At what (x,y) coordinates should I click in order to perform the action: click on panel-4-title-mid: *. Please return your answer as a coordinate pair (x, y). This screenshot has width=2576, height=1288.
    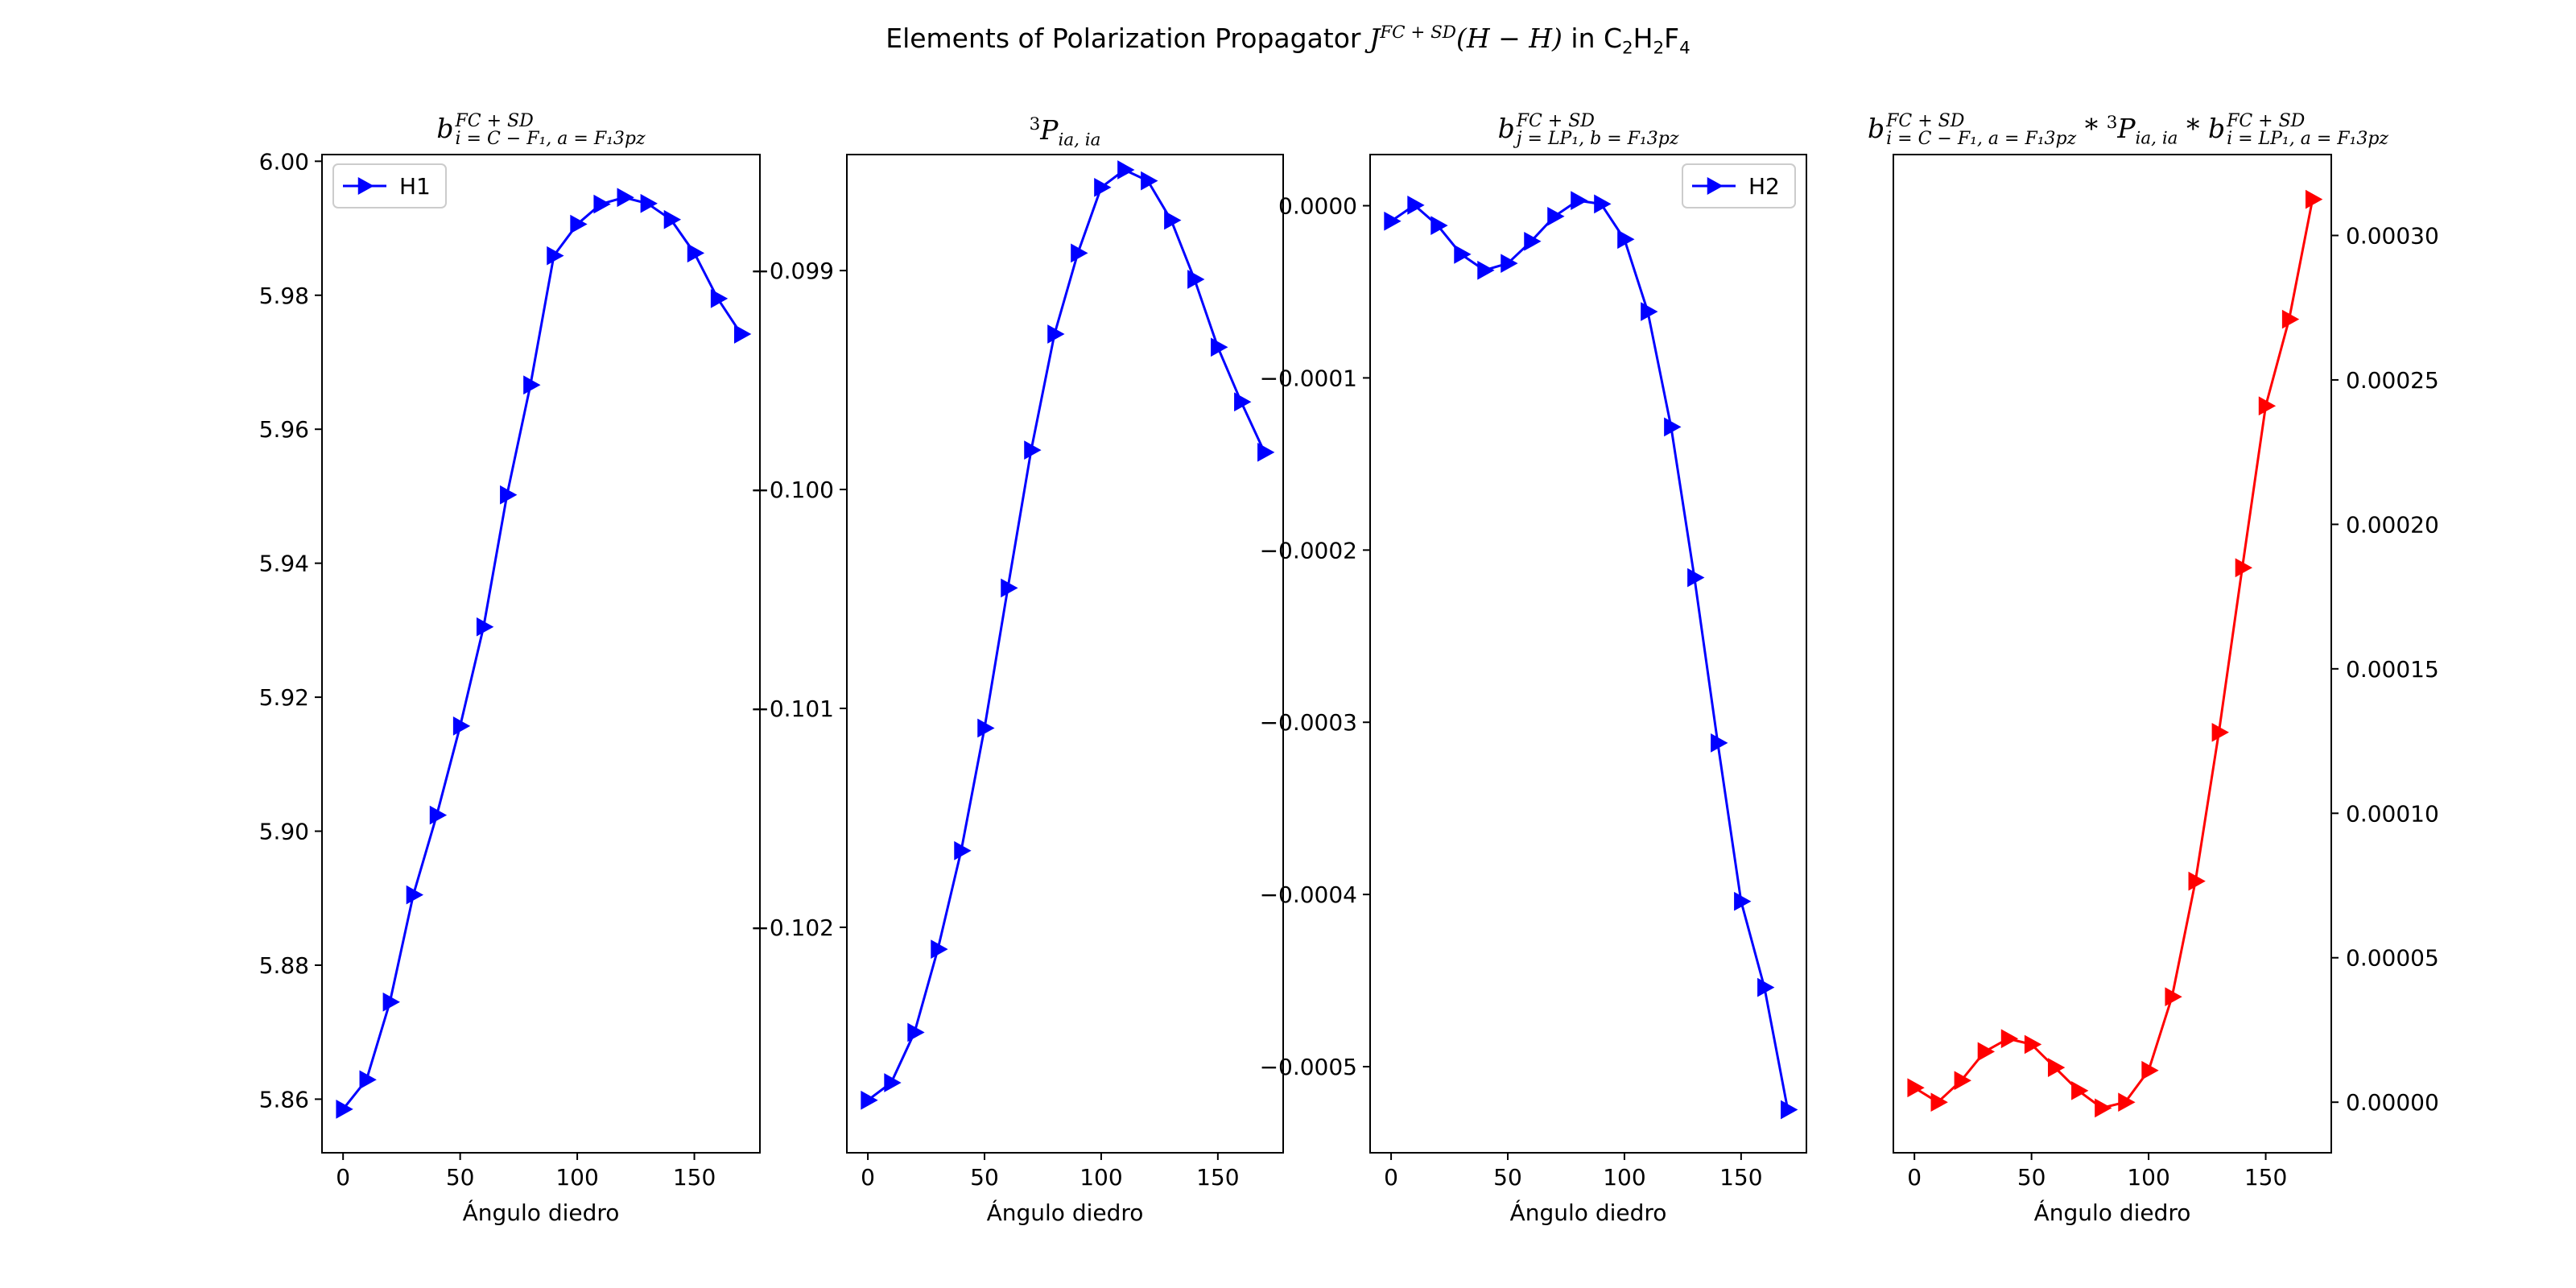
    Looking at the image, I should click on (2091, 128).